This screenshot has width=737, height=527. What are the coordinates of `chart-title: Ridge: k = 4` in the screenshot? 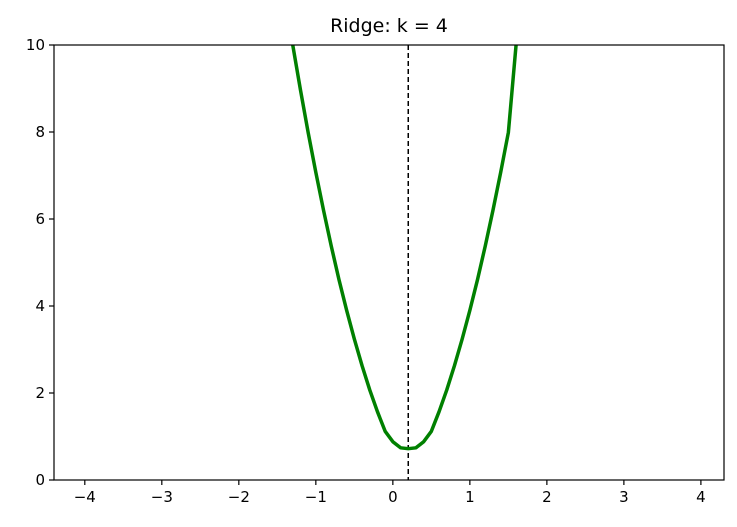 It's located at (389, 26).